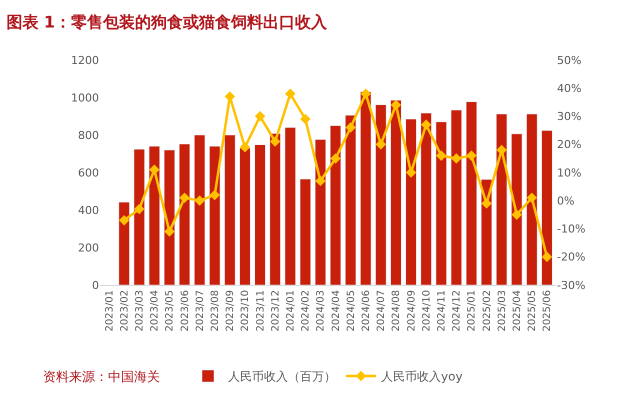 The width and height of the screenshot is (636, 403). I want to click on x-tick-label: 2023/09, so click(230, 311).